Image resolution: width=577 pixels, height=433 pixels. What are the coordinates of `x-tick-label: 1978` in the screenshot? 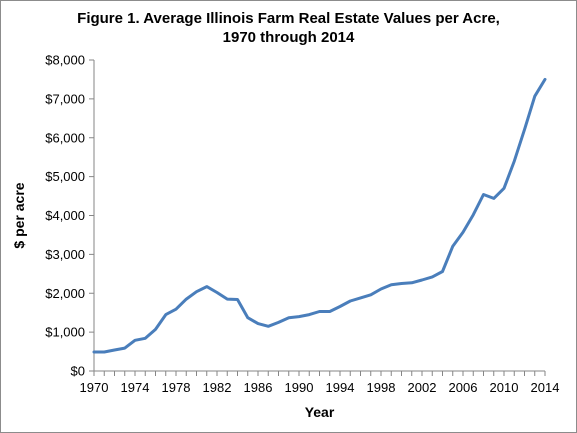 It's located at (176, 387).